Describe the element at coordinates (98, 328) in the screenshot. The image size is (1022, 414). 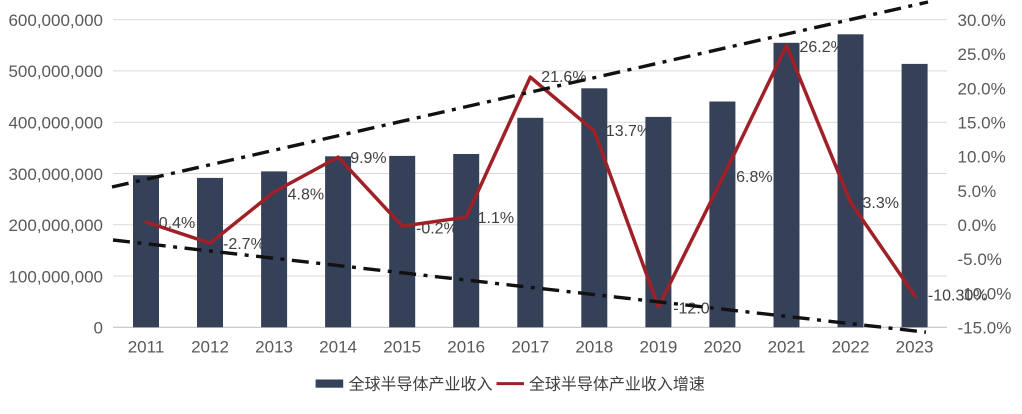
I see `svg-text: 0` at that location.